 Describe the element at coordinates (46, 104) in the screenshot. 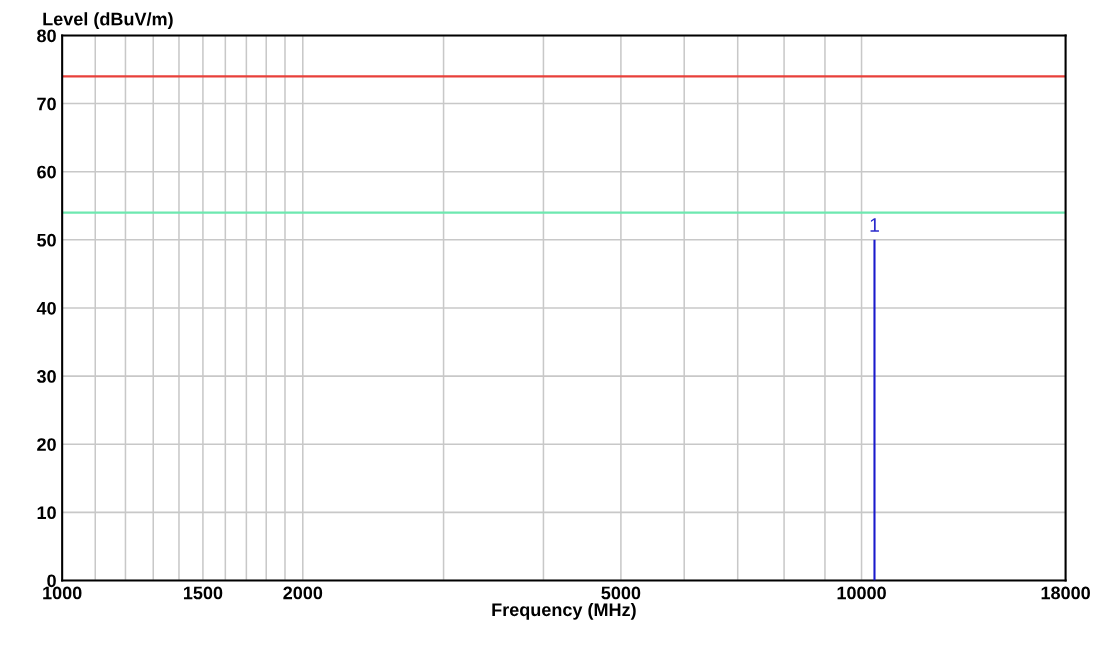

I see `y-tick-label: 70` at that location.